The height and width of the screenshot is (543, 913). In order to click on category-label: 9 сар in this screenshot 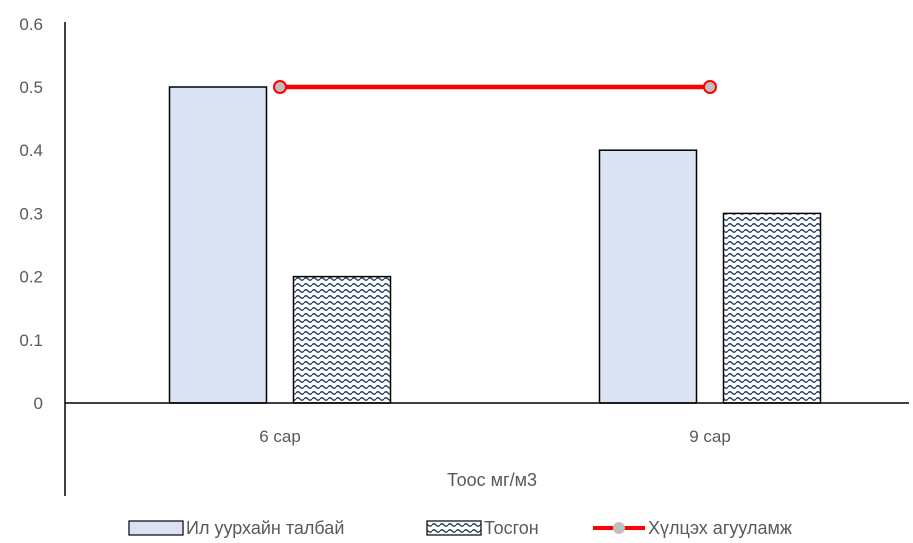, I will do `click(710, 436)`.